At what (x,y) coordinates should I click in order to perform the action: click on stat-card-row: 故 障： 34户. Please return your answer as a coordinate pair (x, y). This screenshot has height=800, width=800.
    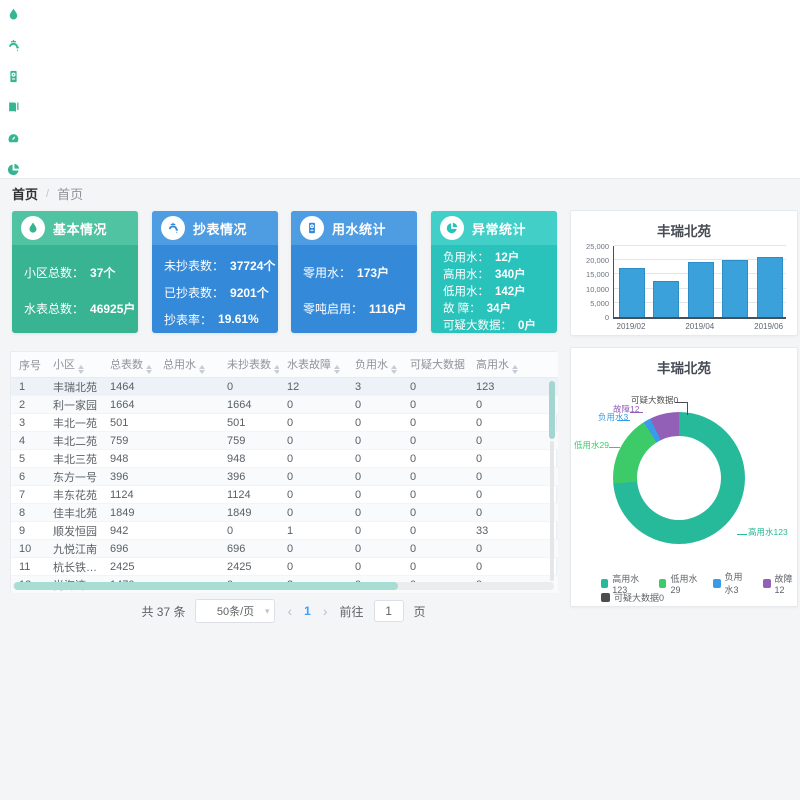
    Looking at the image, I should click on (500, 307).